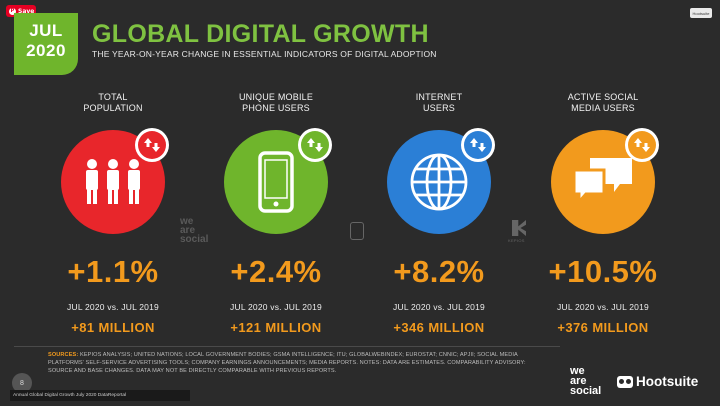 The height and width of the screenshot is (406, 720). What do you see at coordinates (603, 271) in the screenshot?
I see `social-change: +10.5%` at bounding box center [603, 271].